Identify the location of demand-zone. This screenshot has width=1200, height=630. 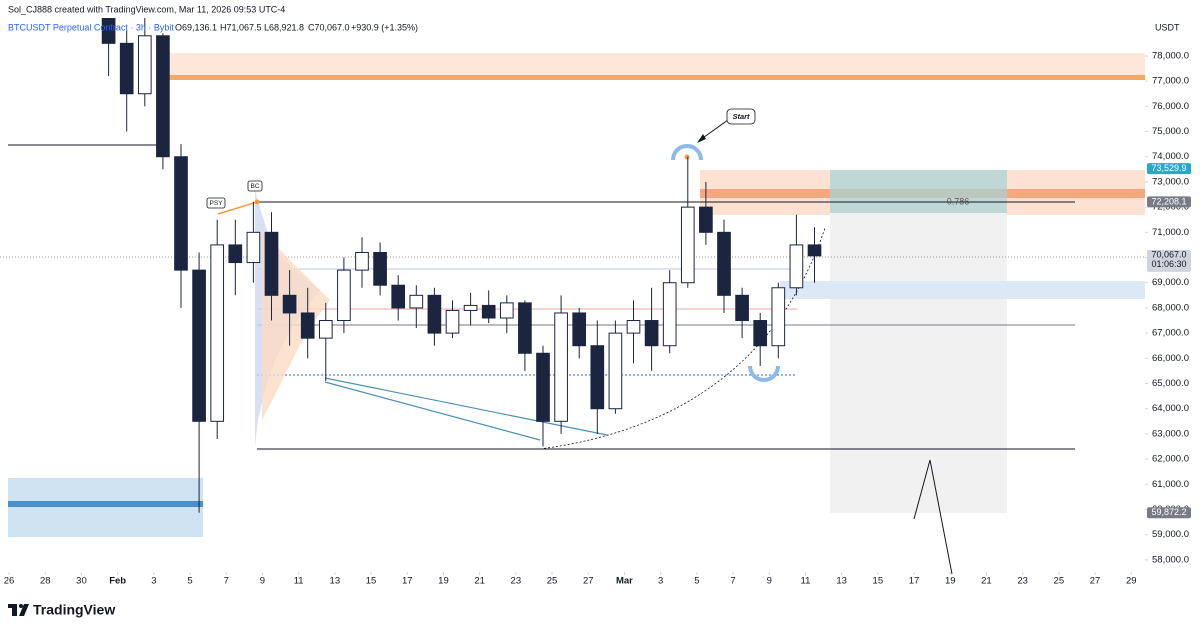
(105, 507).